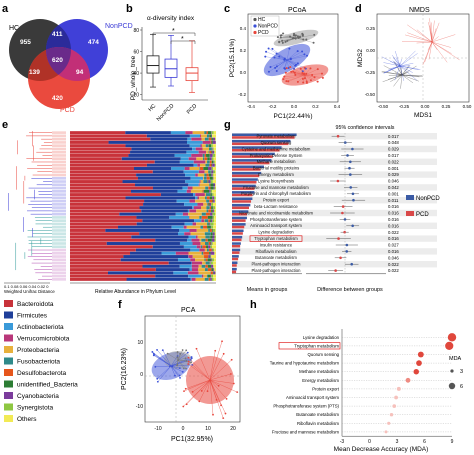  I want to click on pcoa-ylabel: PC2(15.11%), so click(232, 58).